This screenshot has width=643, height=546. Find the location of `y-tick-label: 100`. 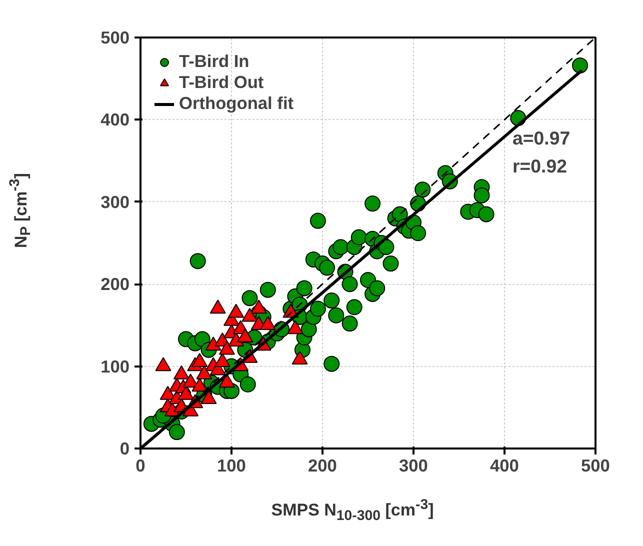

y-tick-label: 100 is located at coordinates (115, 366).